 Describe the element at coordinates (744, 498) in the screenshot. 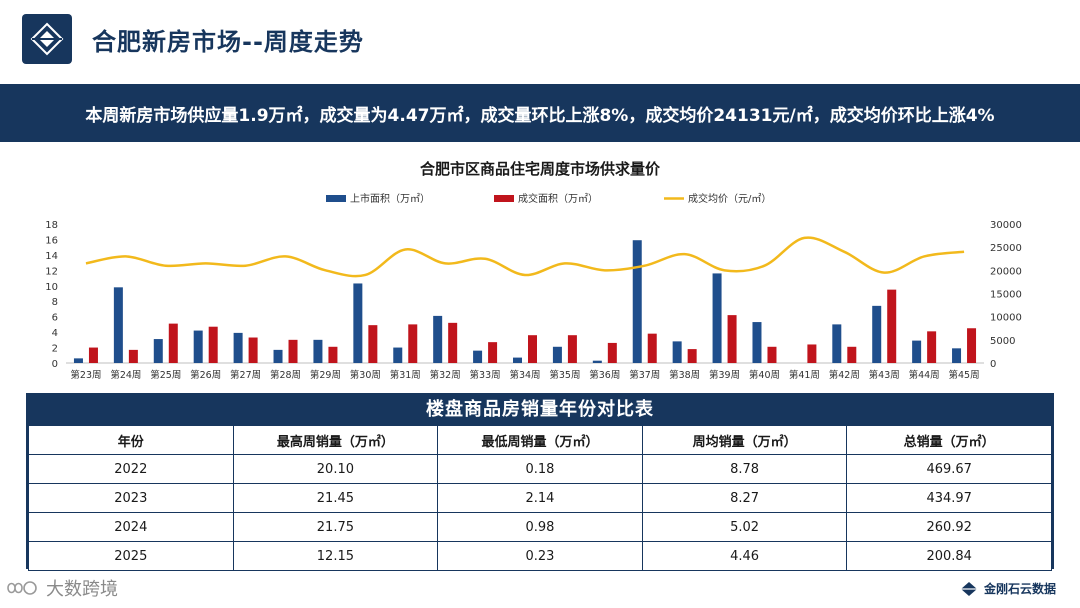

I see `table-cell: 8.27` at that location.